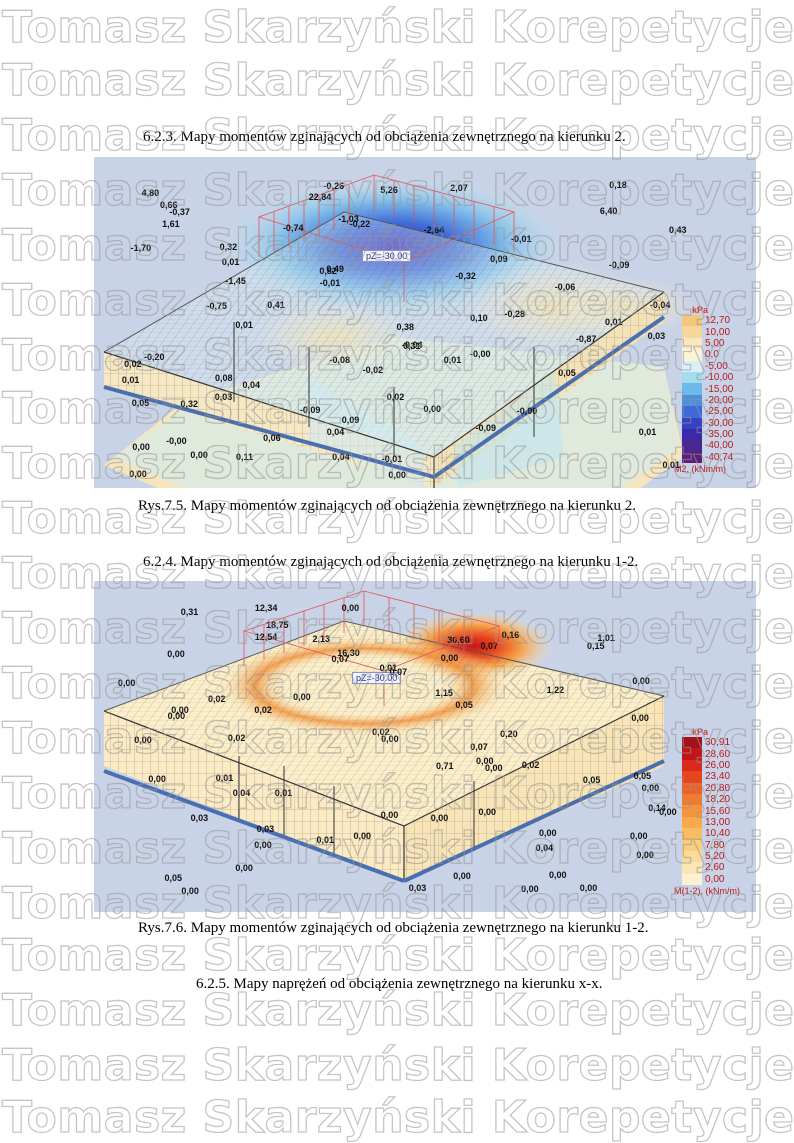  I want to click on legend-value: 15,60, so click(718, 811).